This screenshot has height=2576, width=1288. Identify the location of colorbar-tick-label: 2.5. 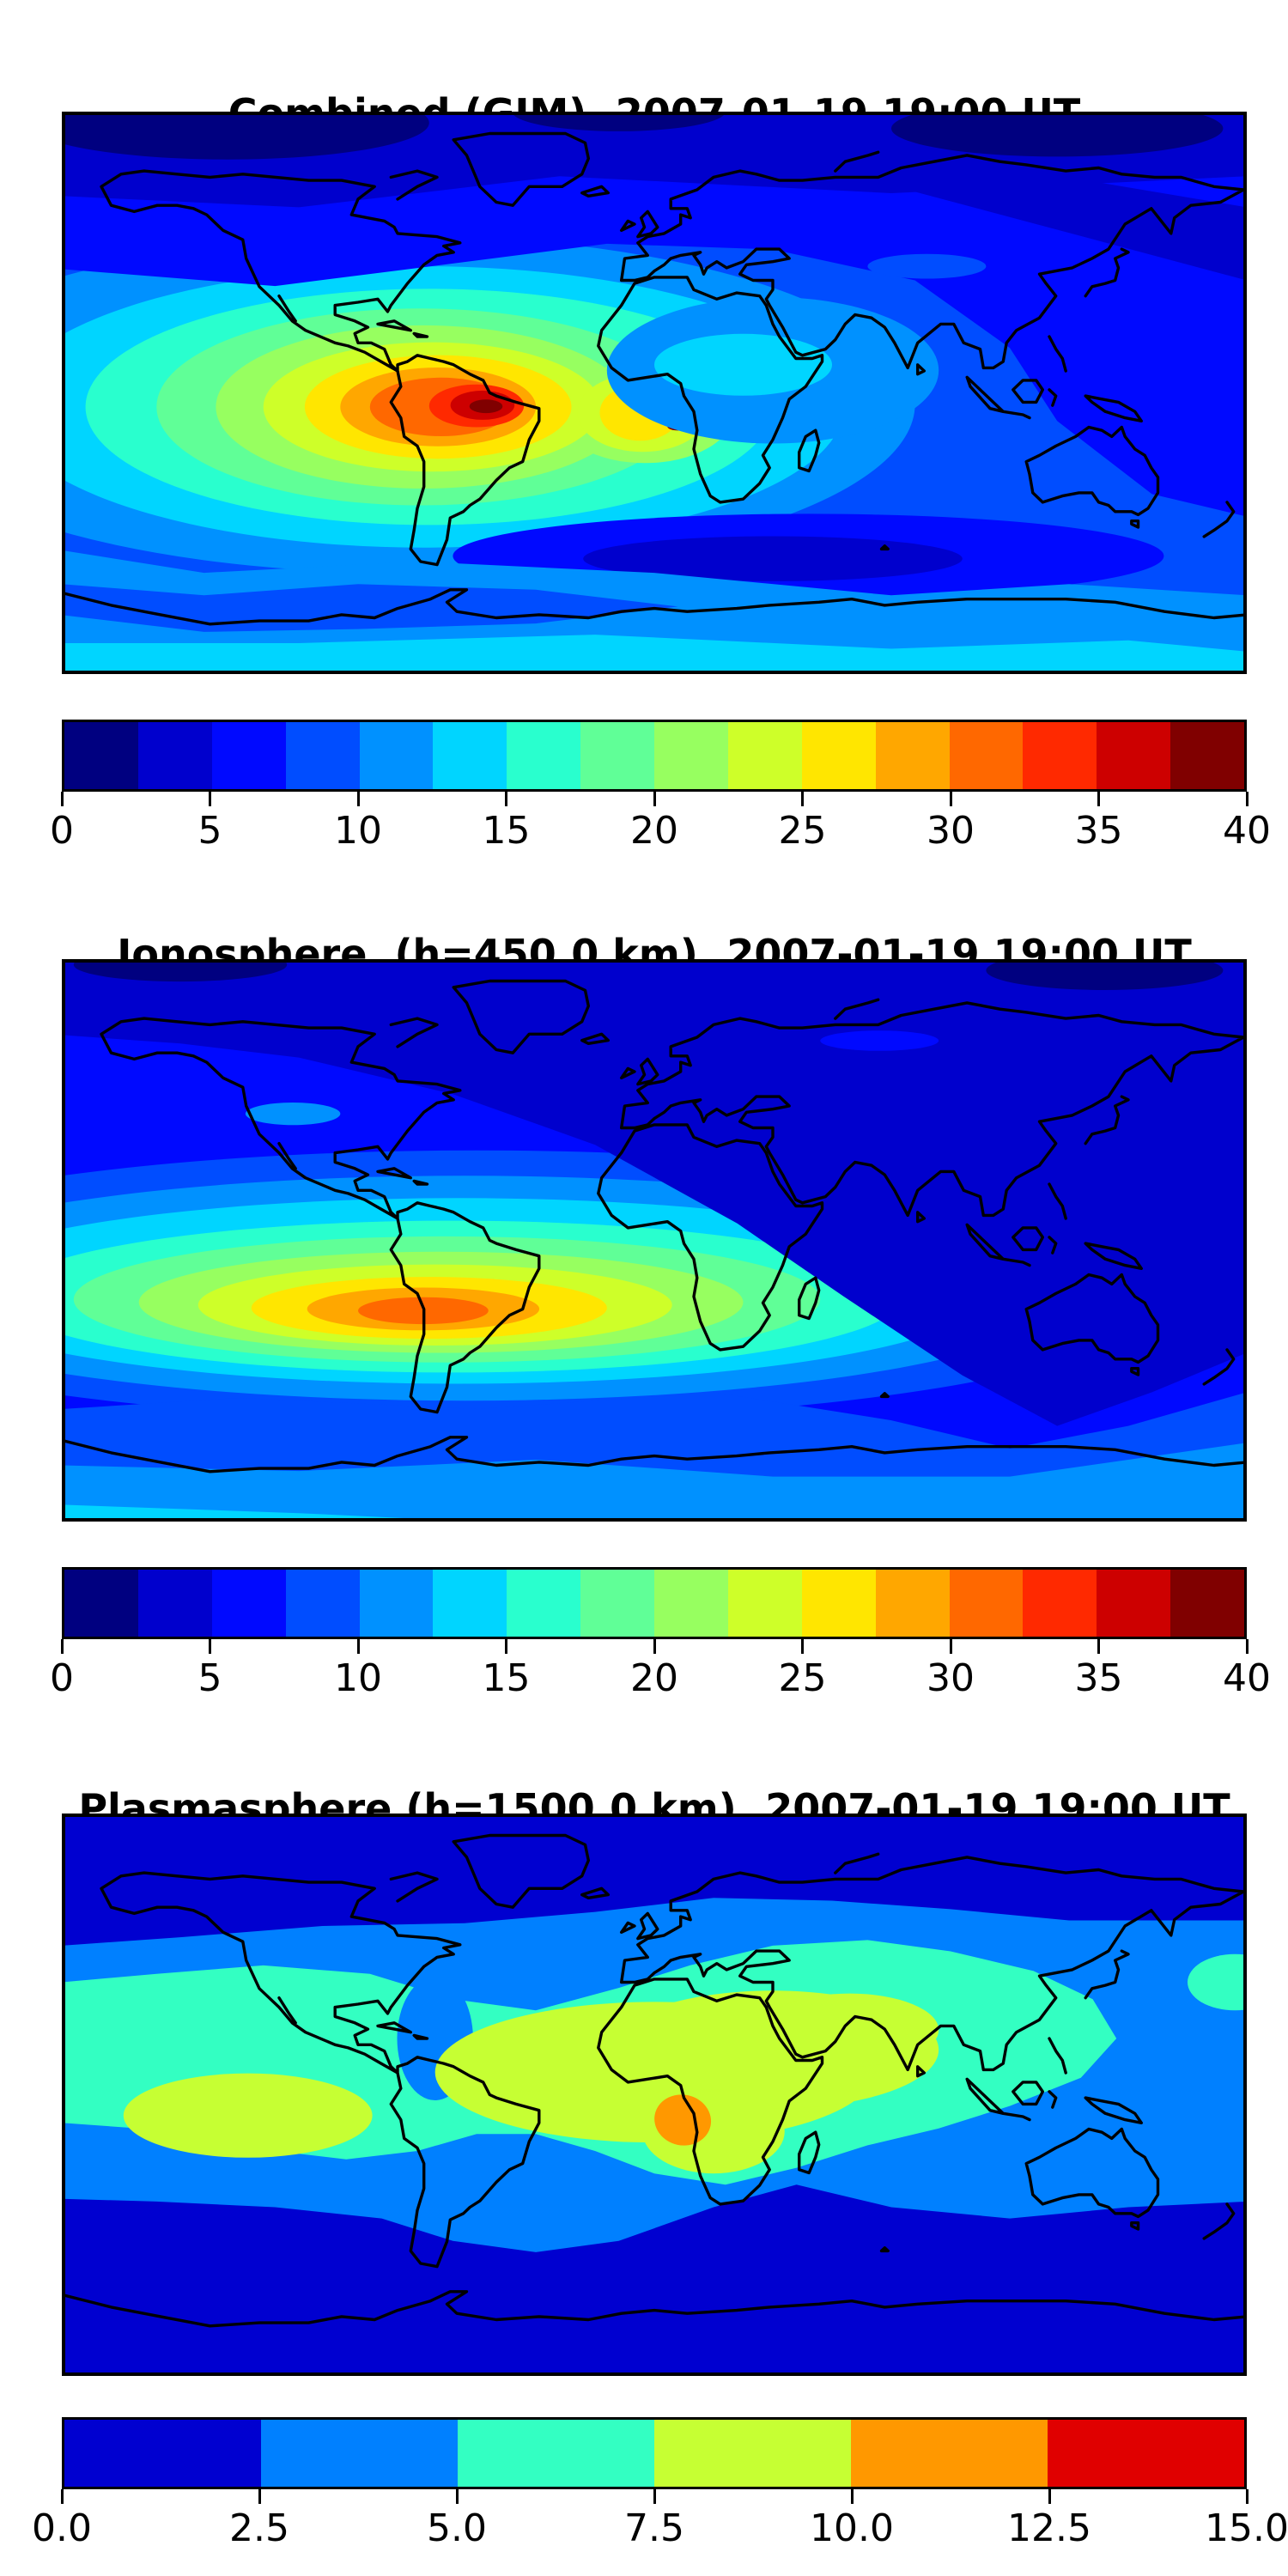
(259, 2528).